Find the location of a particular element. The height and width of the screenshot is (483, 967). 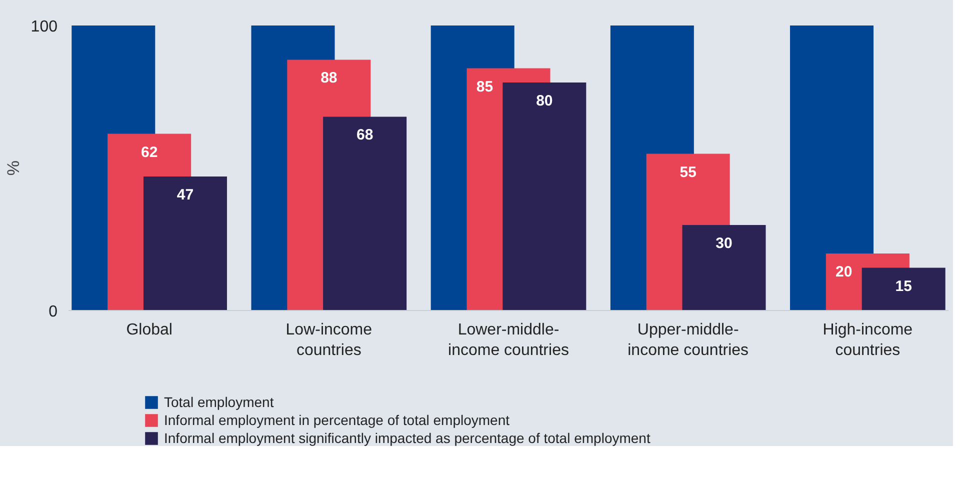

data-label: 88 is located at coordinates (329, 78).